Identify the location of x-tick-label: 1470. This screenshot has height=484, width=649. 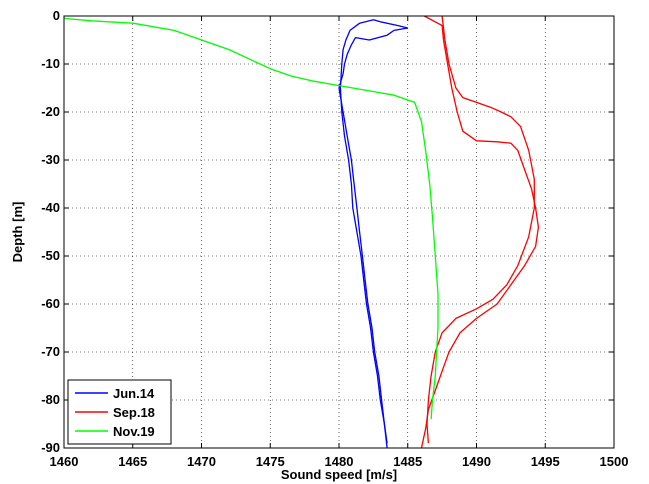
(201, 461).